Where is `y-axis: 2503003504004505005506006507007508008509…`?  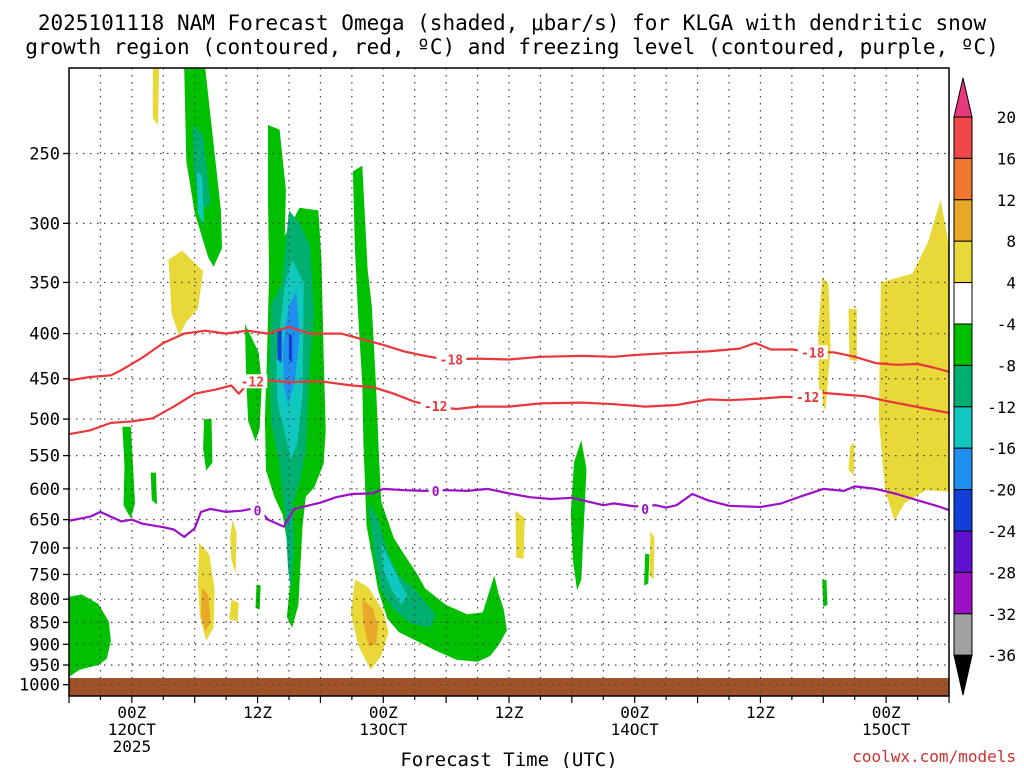 y-axis: 2503003504004505005506006507007508008509… is located at coordinates (44, 420).